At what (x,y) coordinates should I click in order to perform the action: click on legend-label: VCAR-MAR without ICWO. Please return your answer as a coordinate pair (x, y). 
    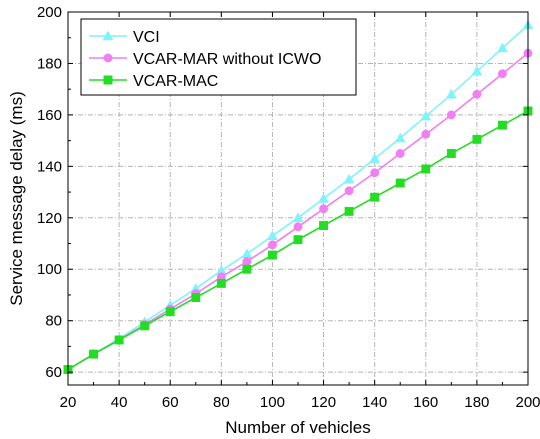
    Looking at the image, I should click on (227, 59).